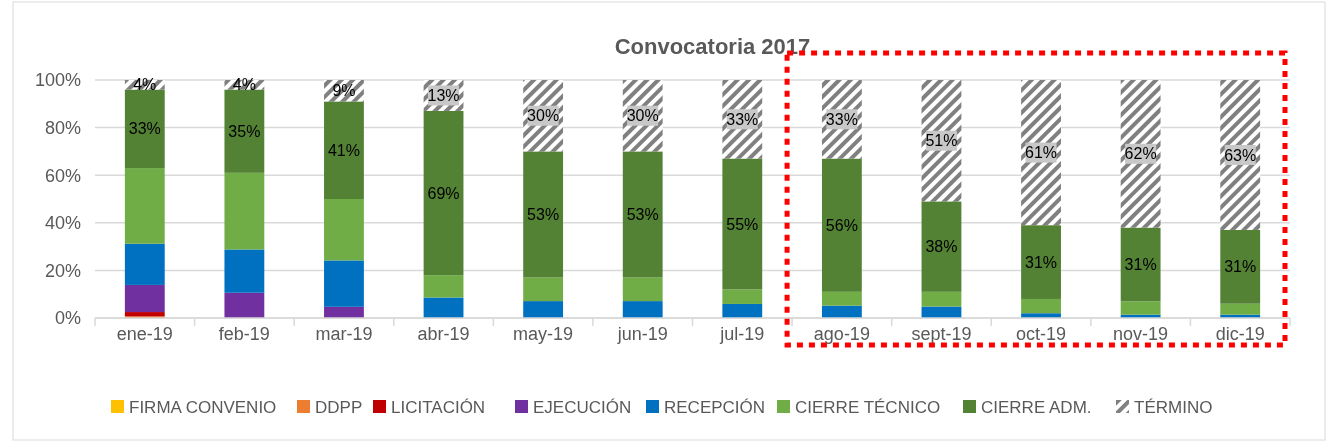 This screenshot has height=442, width=1336. Describe the element at coordinates (443, 334) in the screenshot. I see `x-tick-label: abr-19` at that location.